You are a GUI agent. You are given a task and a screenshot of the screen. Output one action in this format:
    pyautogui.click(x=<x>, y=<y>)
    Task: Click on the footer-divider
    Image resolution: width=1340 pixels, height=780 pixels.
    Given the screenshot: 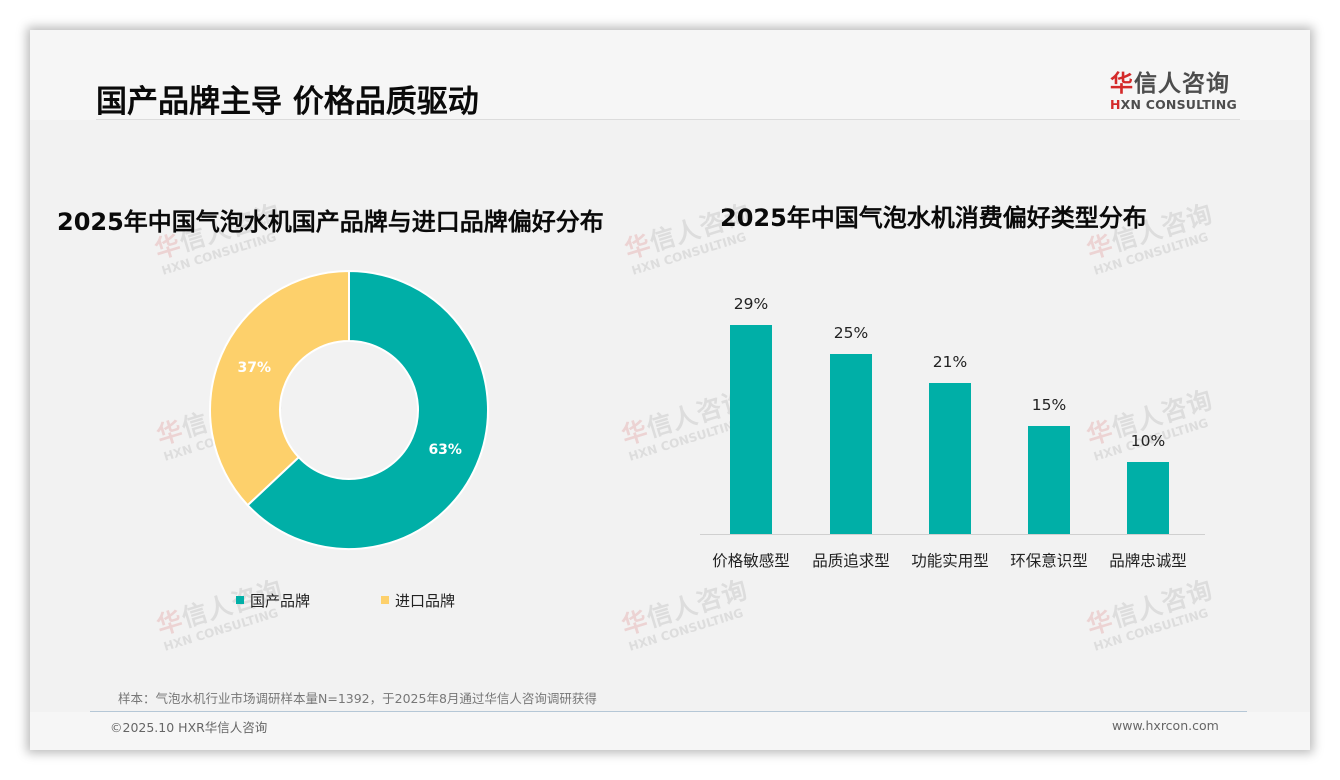 What is the action you would take?
    pyautogui.click(x=668, y=711)
    